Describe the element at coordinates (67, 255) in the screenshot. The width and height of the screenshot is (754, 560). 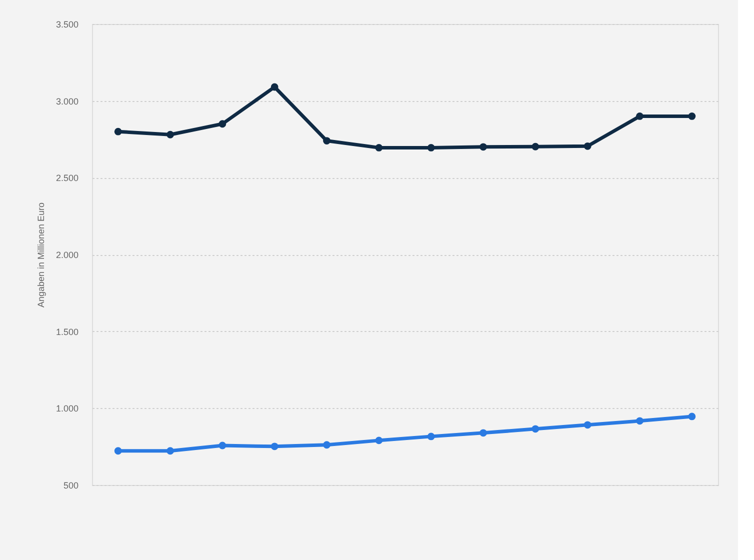
I see `y-tick-label: 2.000` at that location.